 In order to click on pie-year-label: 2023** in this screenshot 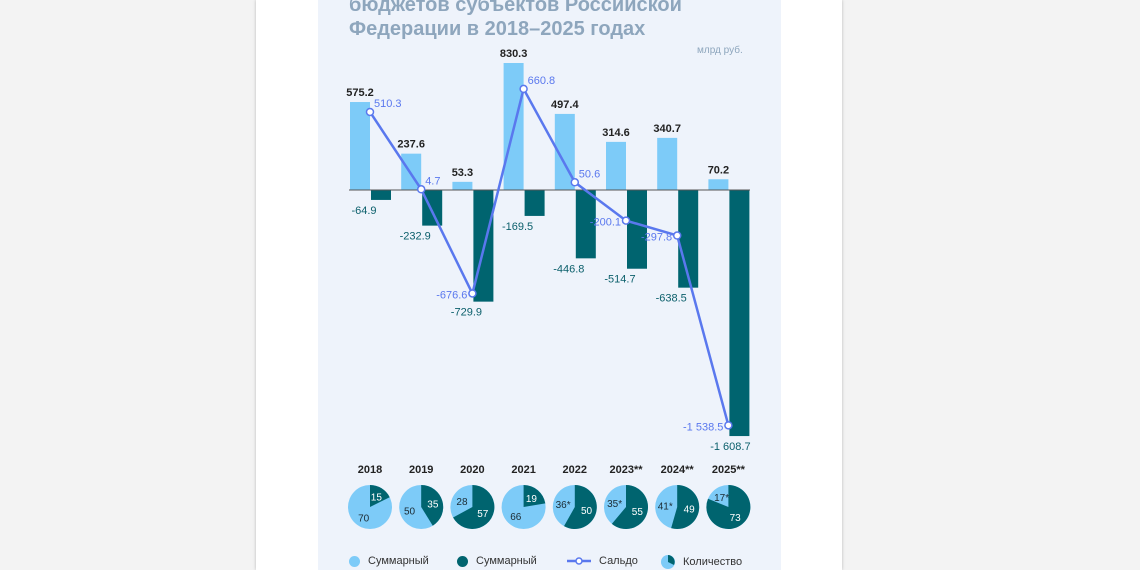, I will do `click(626, 470)`.